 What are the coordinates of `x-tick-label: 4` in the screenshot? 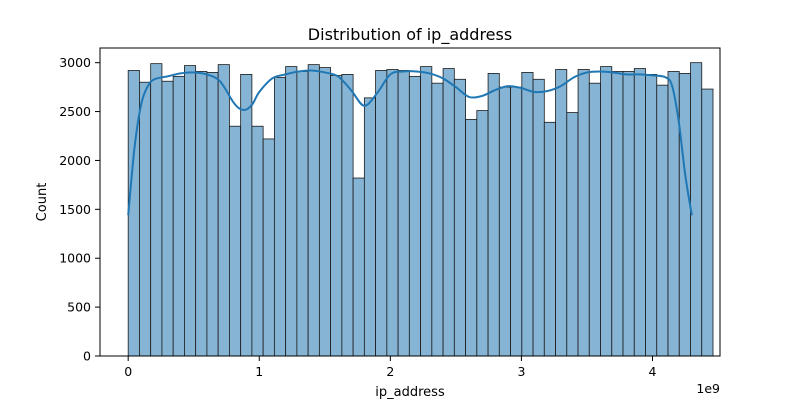 It's located at (653, 371).